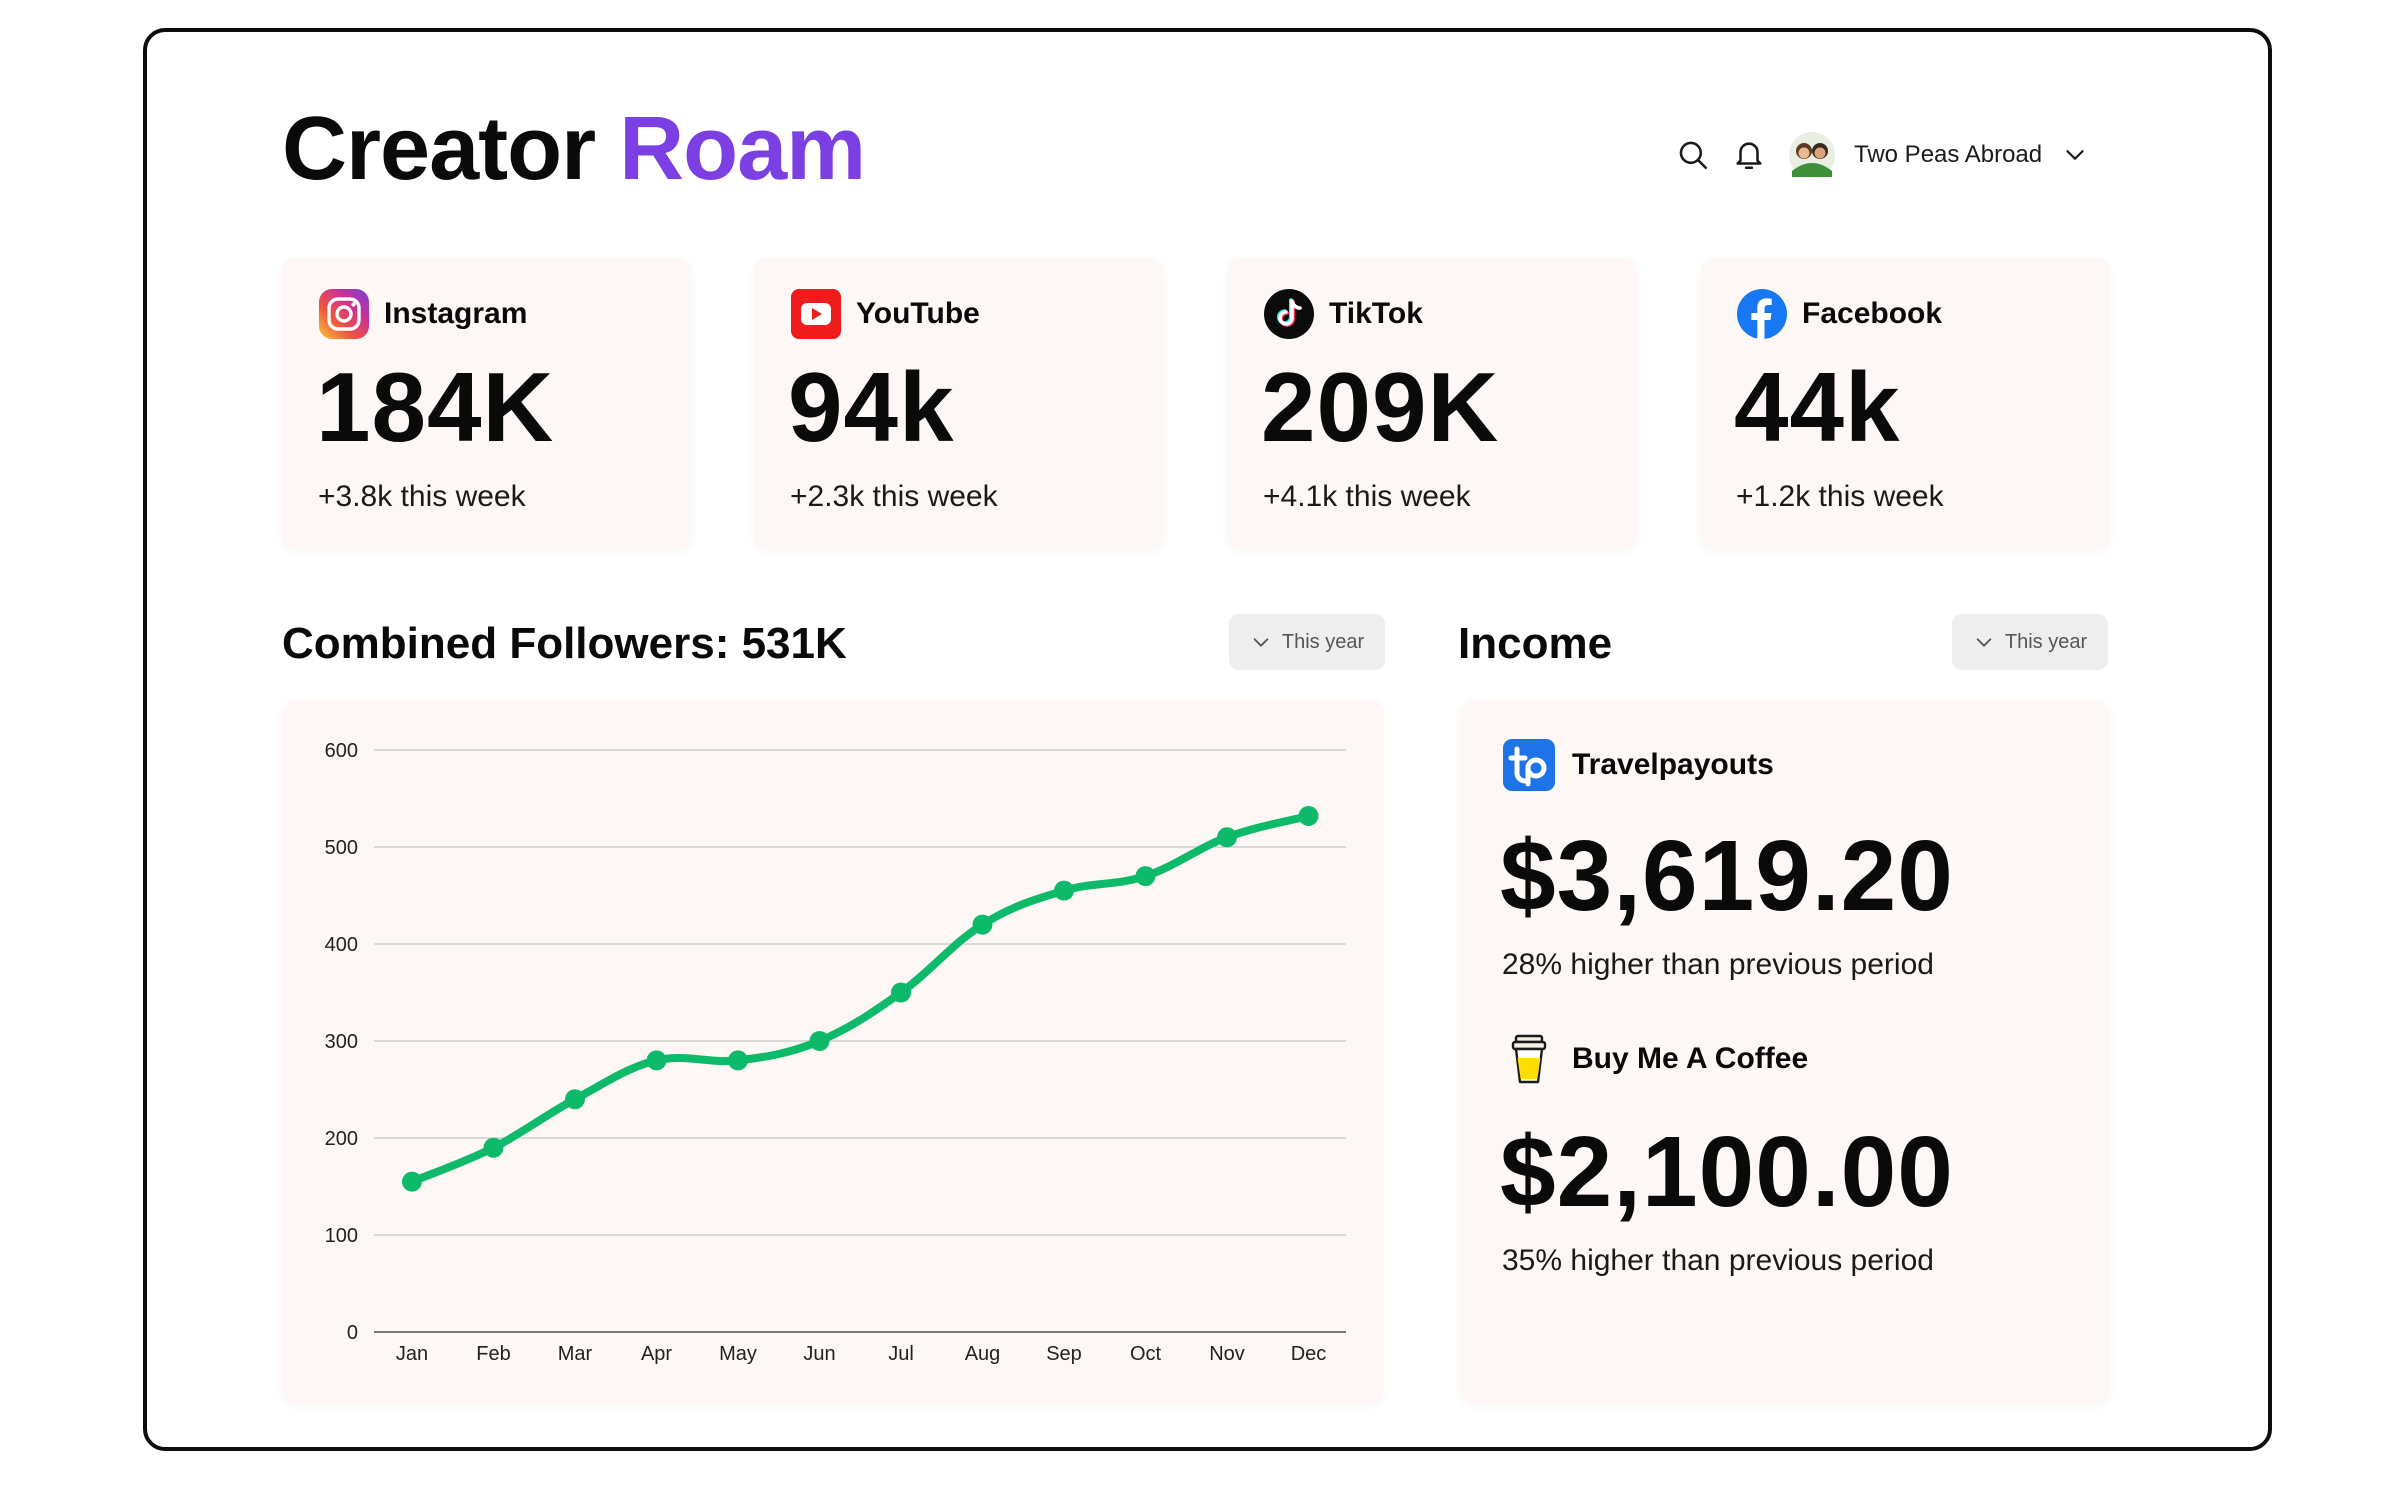 This screenshot has height=1500, width=2400. Describe the element at coordinates (983, 1354) in the screenshot. I see `x-tick-label: Aug` at that location.